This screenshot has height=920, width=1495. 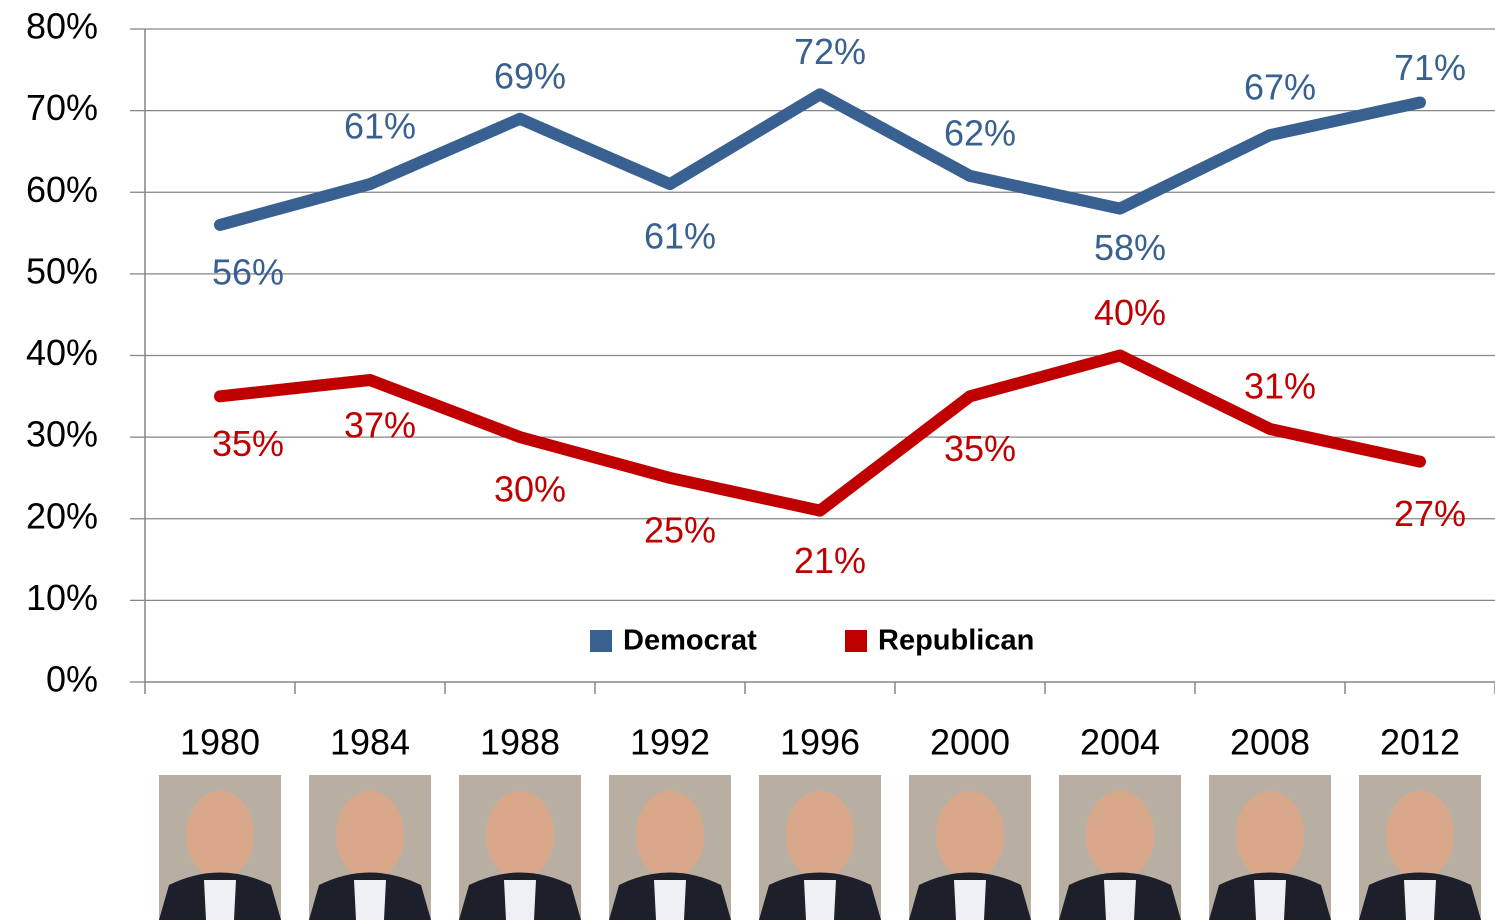 I want to click on x-tick-label: 1984, so click(x=370, y=742).